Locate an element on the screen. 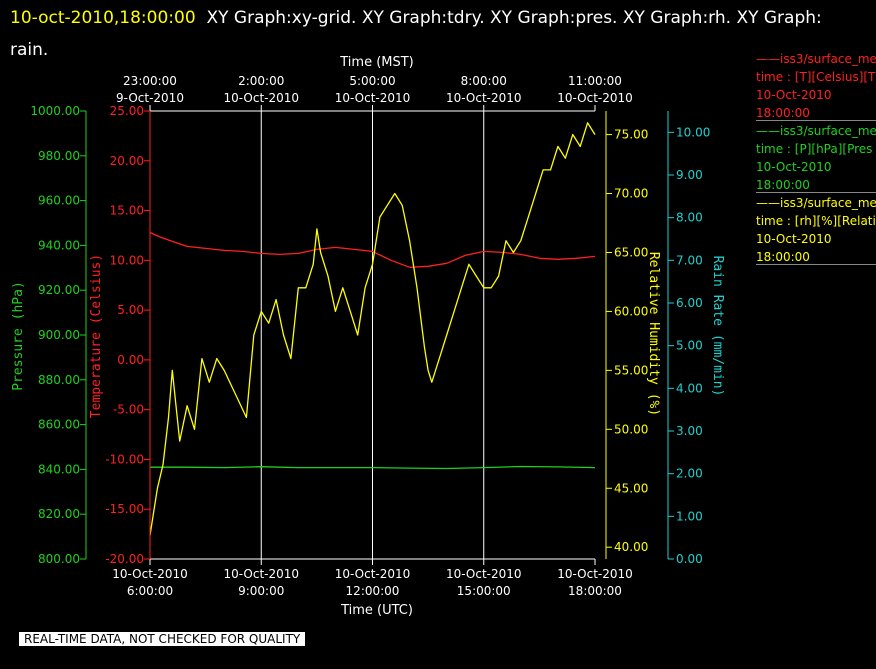  temperature-tick-label: 5.00 is located at coordinates (130, 310).